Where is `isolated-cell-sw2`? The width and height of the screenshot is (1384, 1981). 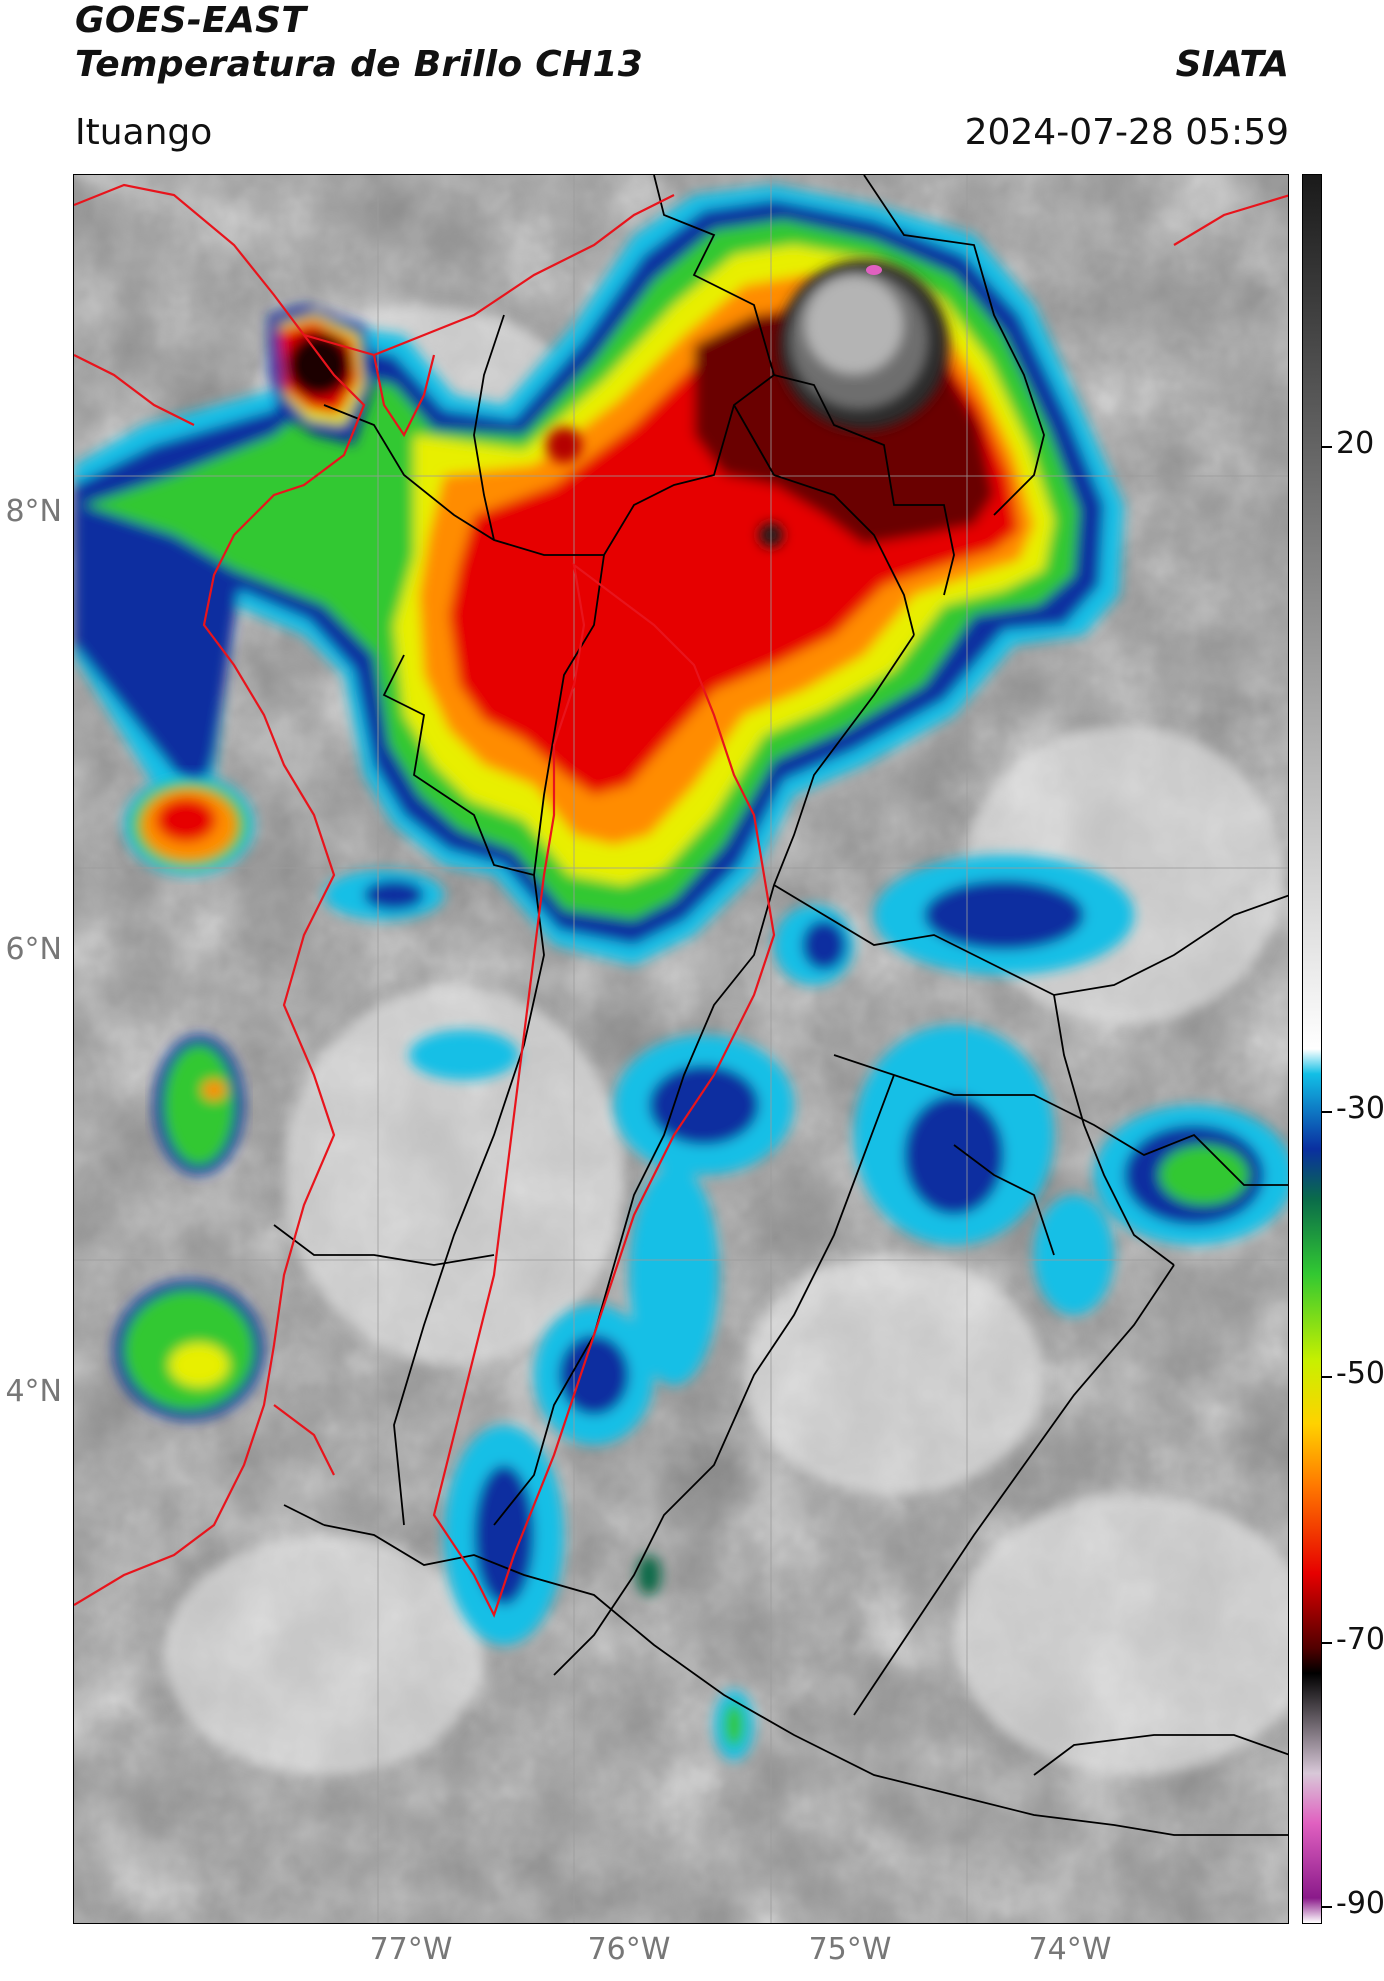 isolated-cell-sw2 is located at coordinates (189, 1350).